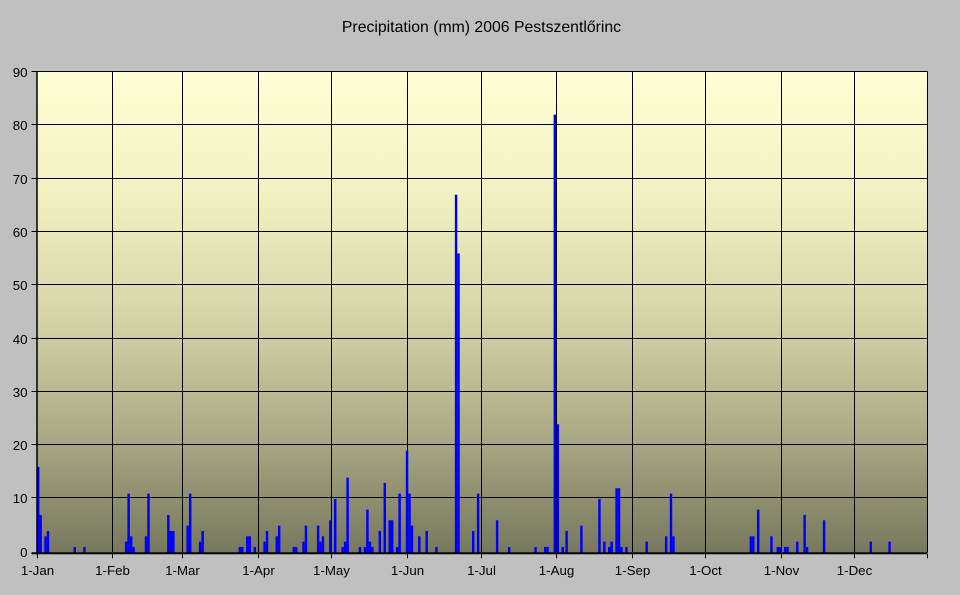 This screenshot has width=960, height=595. Describe the element at coordinates (20, 498) in the screenshot. I see `svg-text: 10` at that location.